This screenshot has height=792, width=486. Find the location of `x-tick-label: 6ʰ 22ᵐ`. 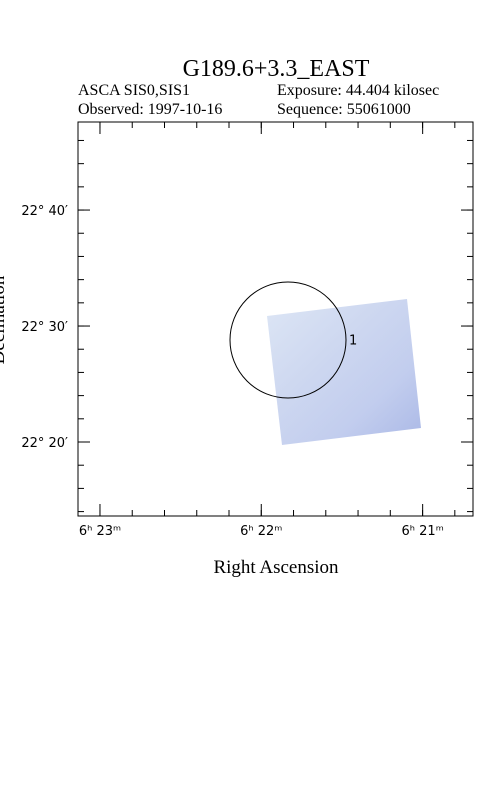

x-tick-label: 6ʰ 22ᵐ is located at coordinates (261, 531).